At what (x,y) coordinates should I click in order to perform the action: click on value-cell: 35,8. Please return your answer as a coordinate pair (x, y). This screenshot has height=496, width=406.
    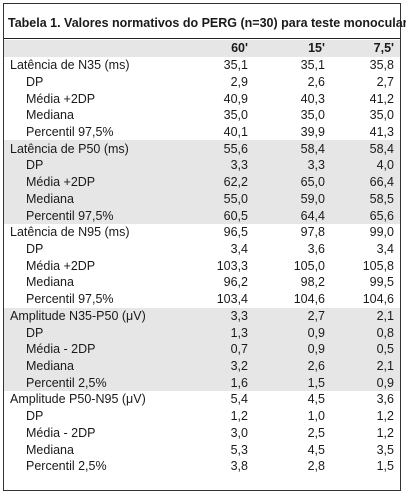
    Looking at the image, I should click on (381, 65).